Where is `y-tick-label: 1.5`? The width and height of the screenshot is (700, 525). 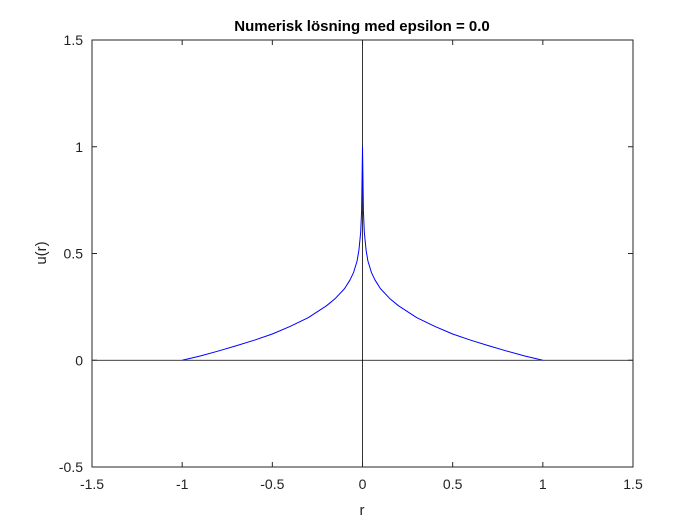
y-tick-label: 1.5 is located at coordinates (74, 40).